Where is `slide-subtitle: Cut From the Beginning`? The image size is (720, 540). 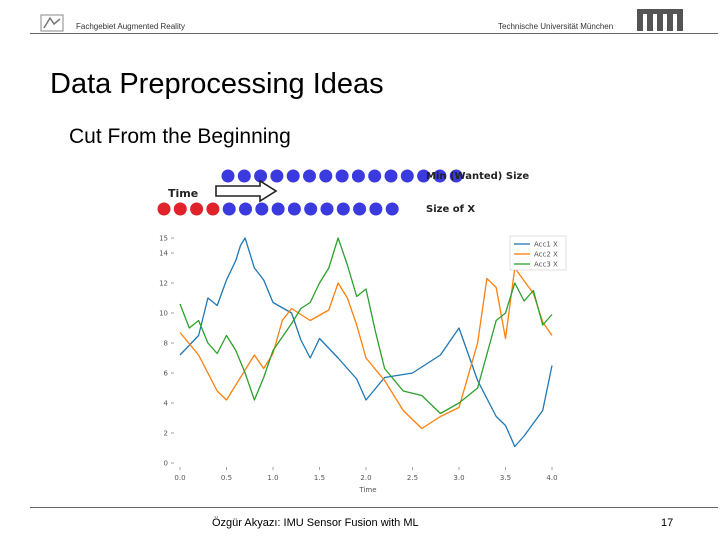 slide-subtitle: Cut From the Beginning is located at coordinates (180, 136).